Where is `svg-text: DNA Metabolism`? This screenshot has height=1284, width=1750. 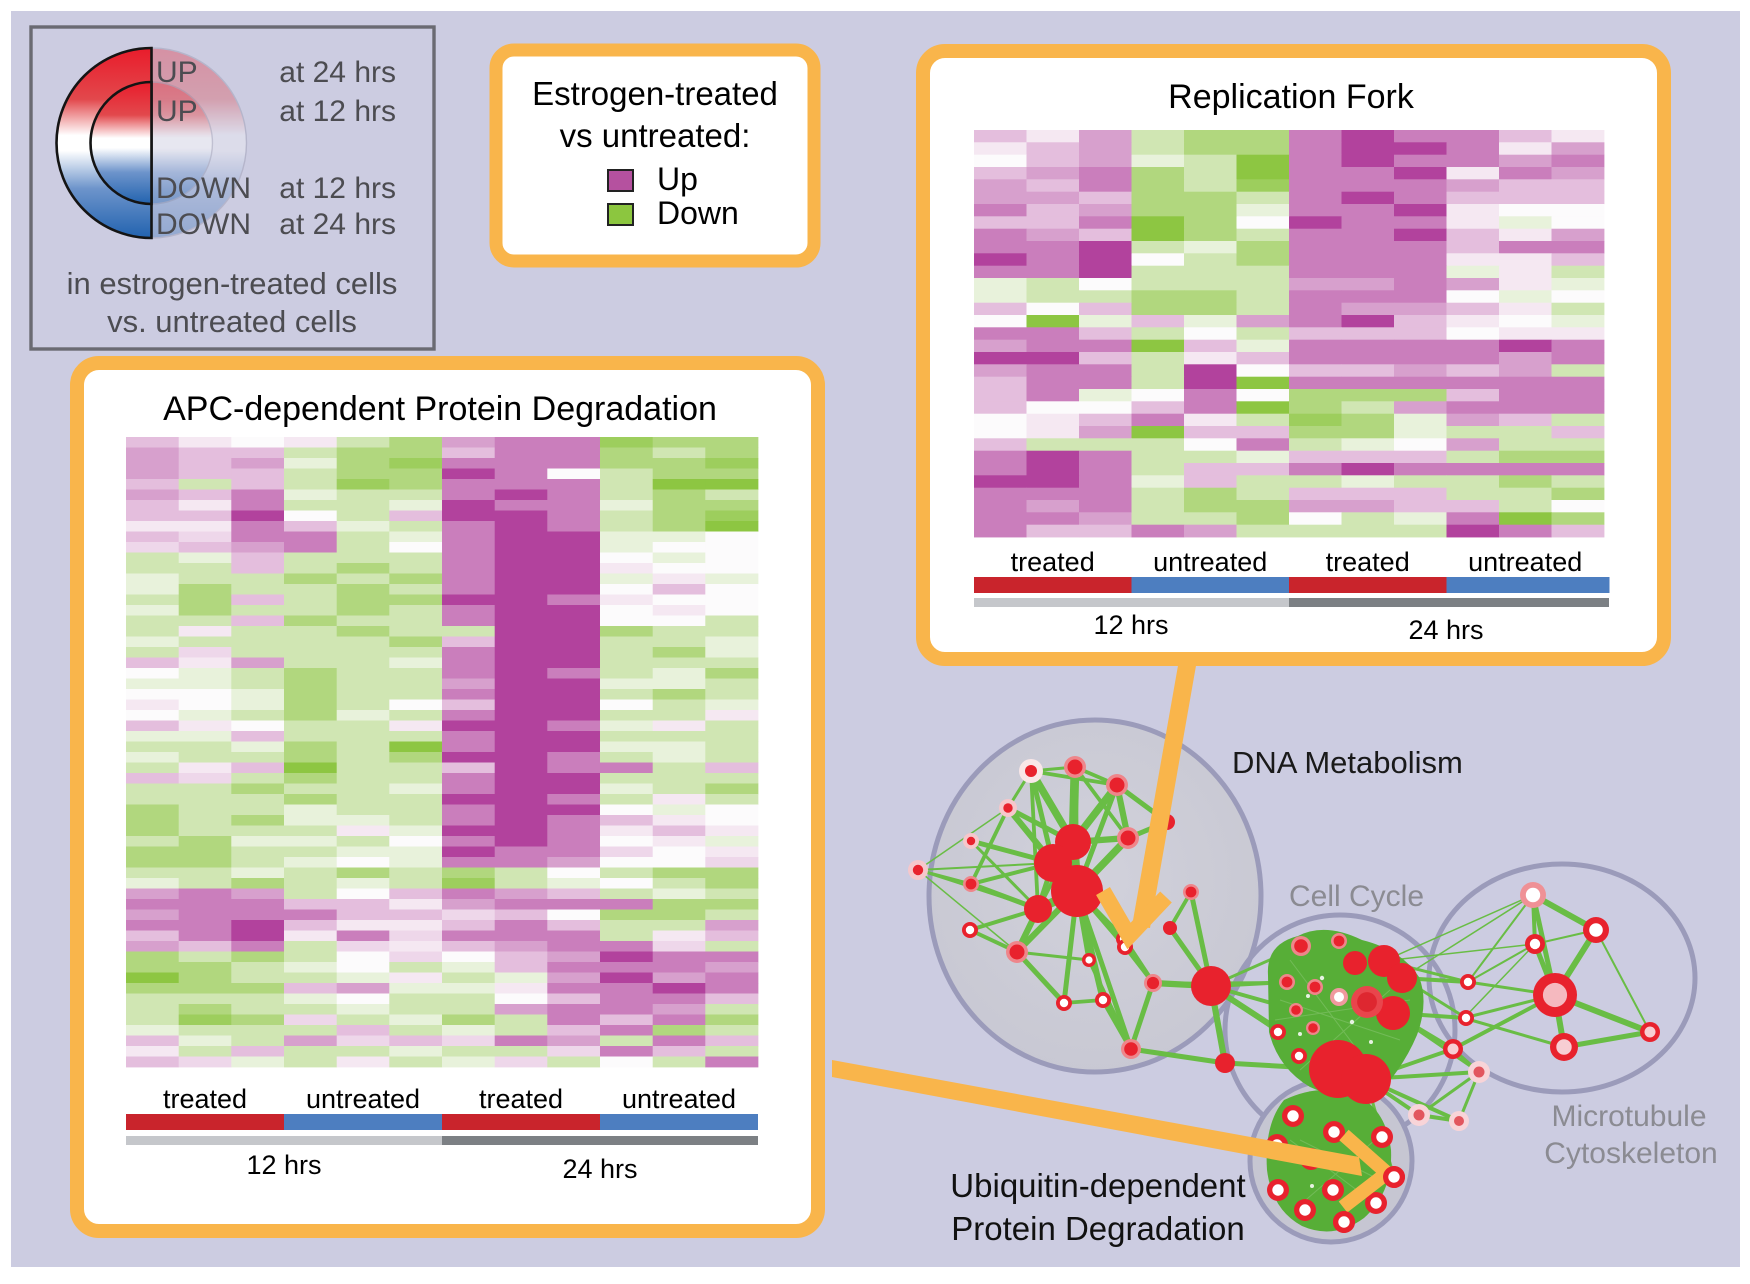 svg-text: DNA Metabolism is located at coordinates (1347, 762).